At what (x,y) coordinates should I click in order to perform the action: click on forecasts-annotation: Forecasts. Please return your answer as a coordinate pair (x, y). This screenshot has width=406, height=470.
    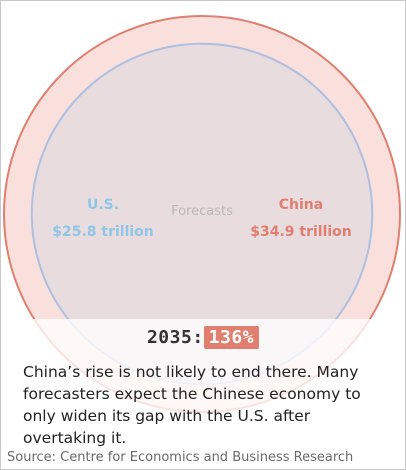
    Looking at the image, I should click on (202, 211).